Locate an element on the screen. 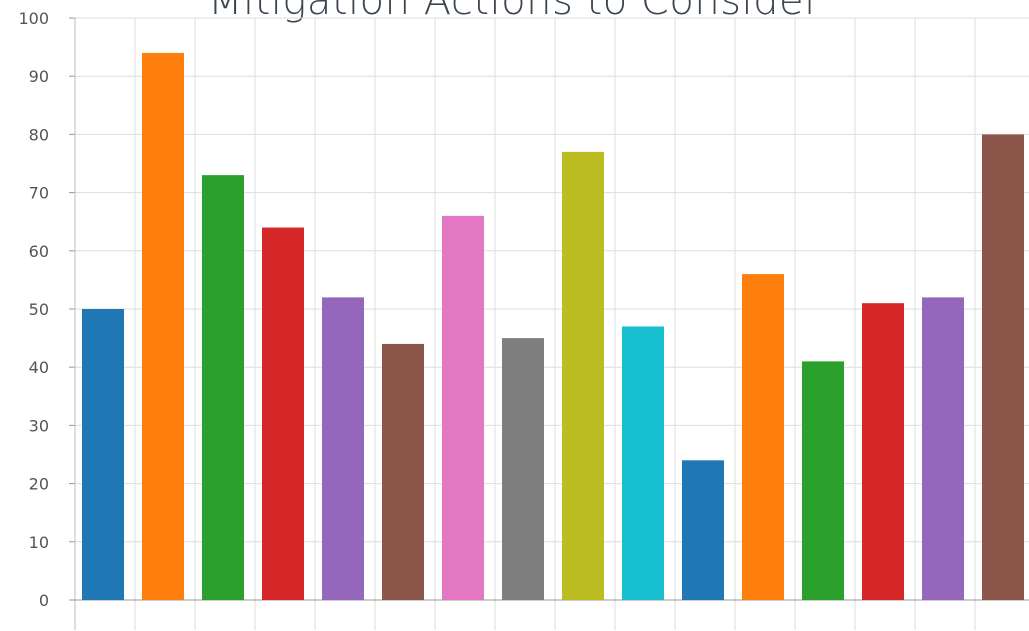 The image size is (1029, 631). y-tick-label: 0 is located at coordinates (44, 600).